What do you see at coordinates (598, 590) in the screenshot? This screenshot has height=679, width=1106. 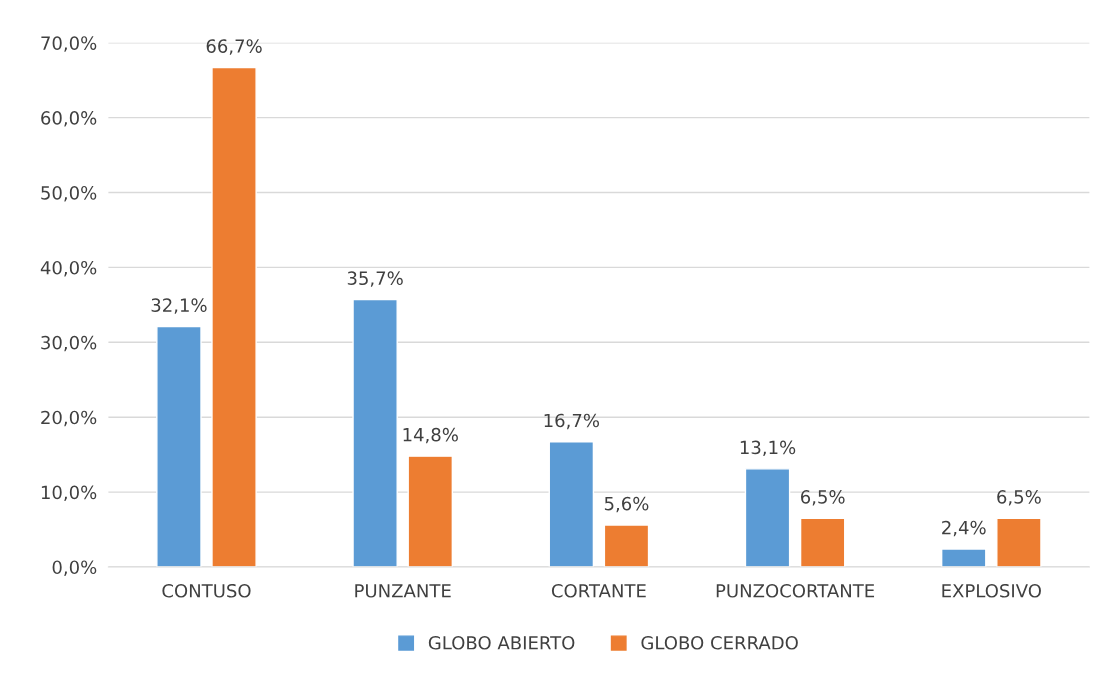 I see `x-tick-label: CORTANTE` at bounding box center [598, 590].